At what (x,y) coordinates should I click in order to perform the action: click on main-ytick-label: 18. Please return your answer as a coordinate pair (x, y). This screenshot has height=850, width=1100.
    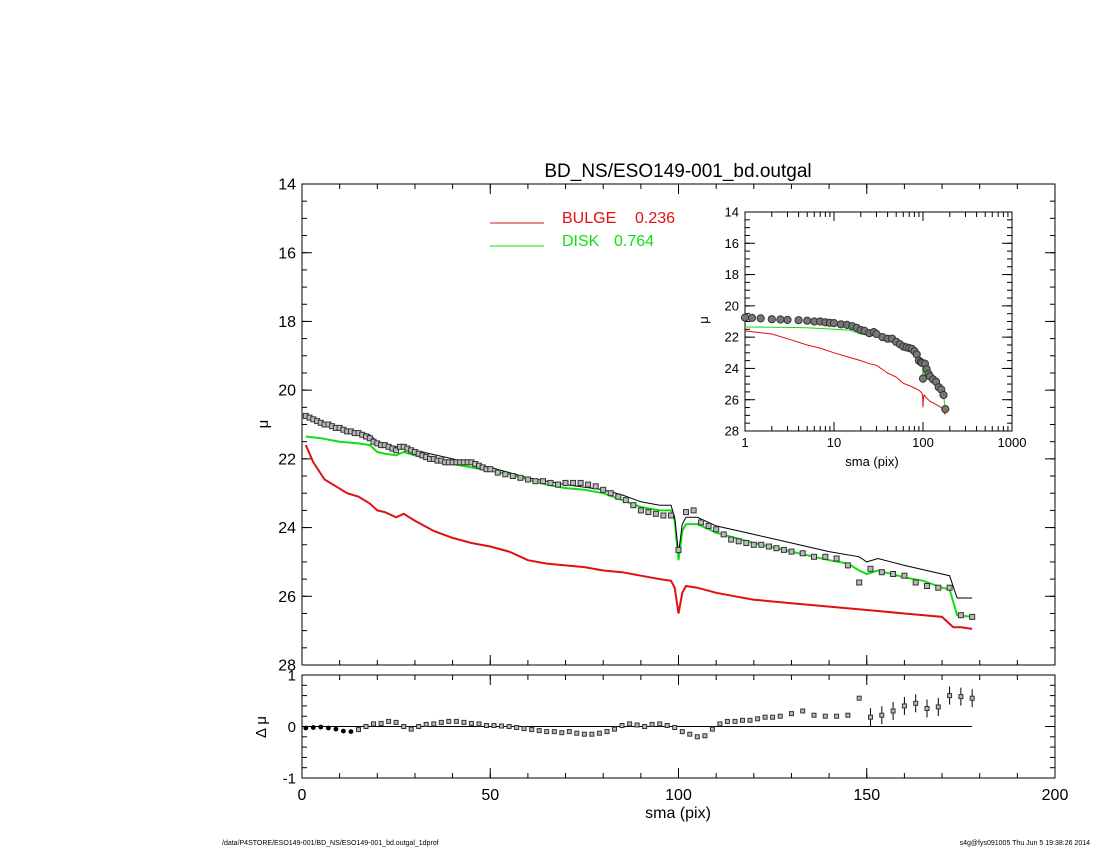
    Looking at the image, I should click on (287, 322).